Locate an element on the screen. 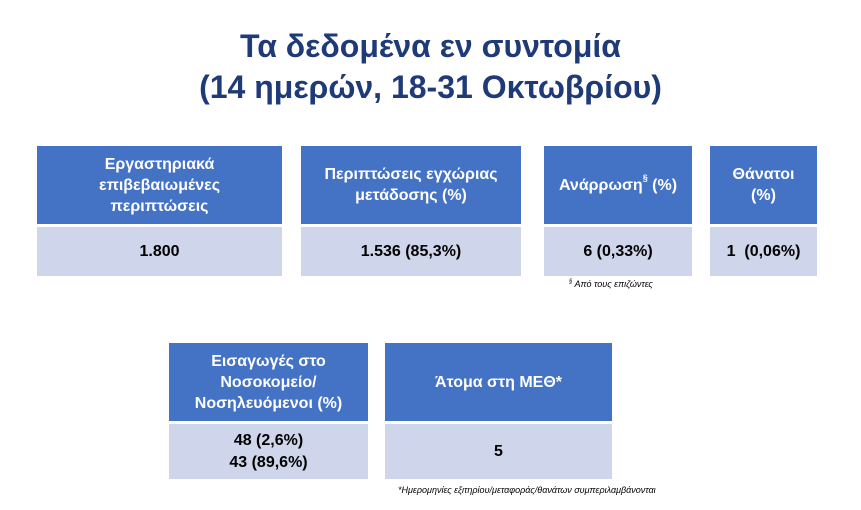 The height and width of the screenshot is (510, 861). hospitalized-value: 43 (89,6%) is located at coordinates (268, 462).